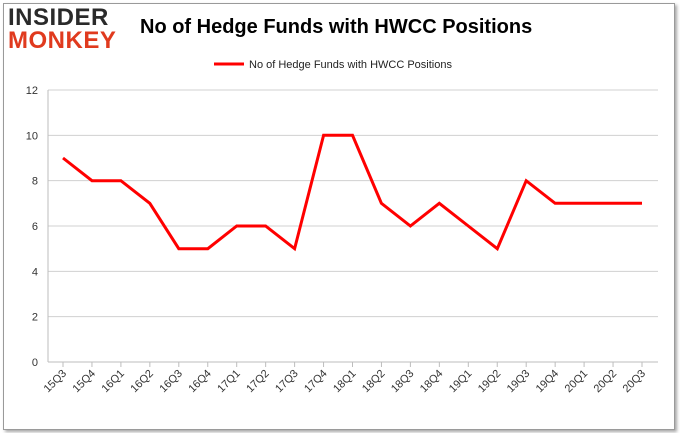 The height and width of the screenshot is (433, 680). What do you see at coordinates (403, 382) in the screenshot?
I see `x-tick-label: 18Q3` at bounding box center [403, 382].